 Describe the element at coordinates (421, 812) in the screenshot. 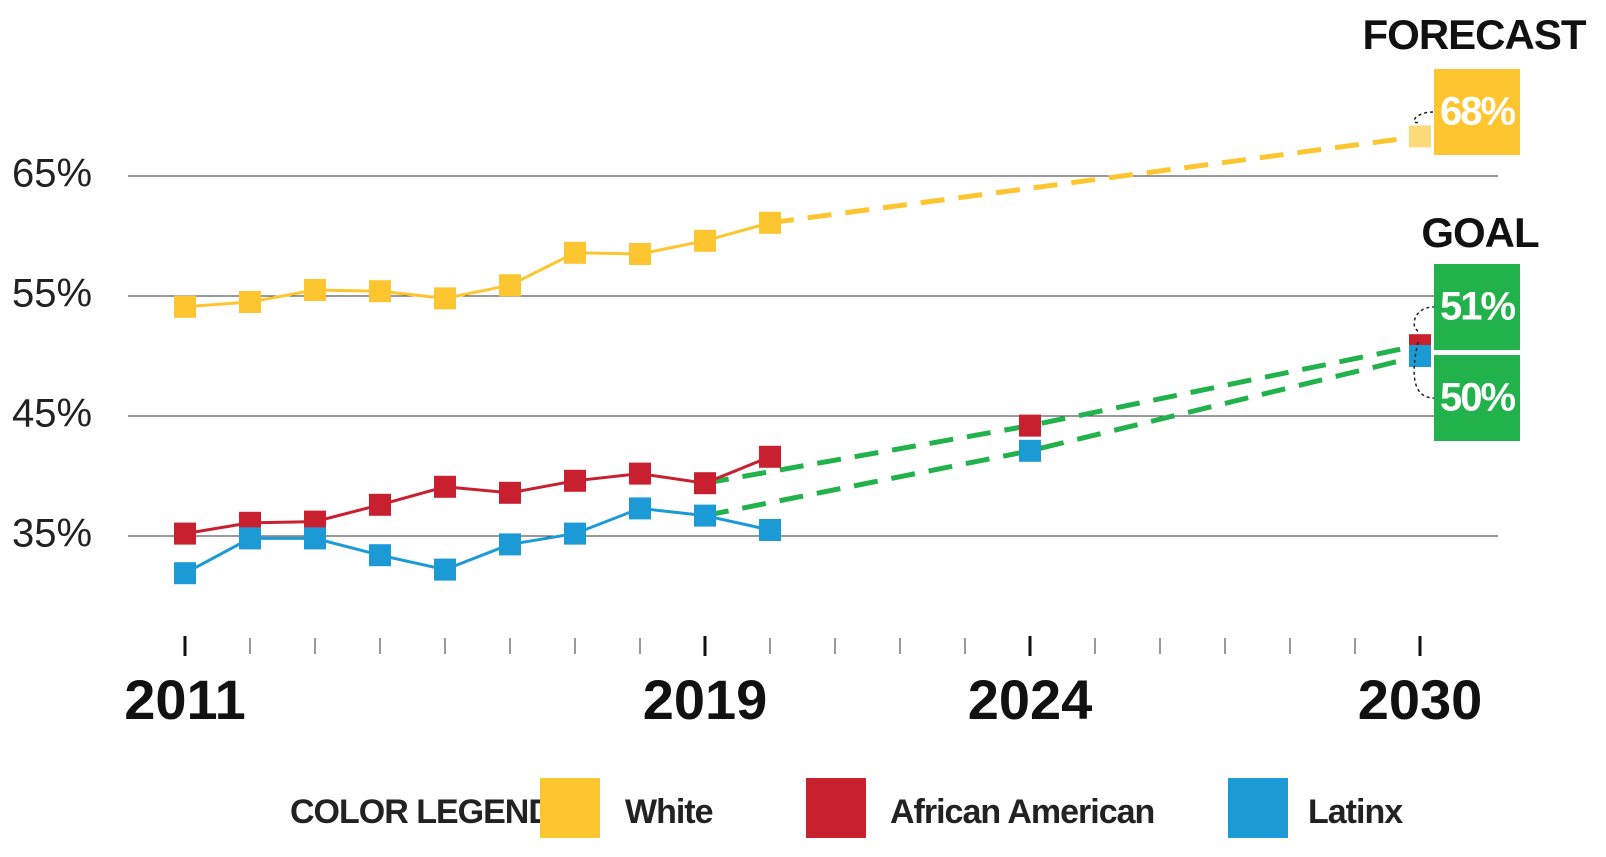

I see `legend-title: COLOR LEGEND` at that location.